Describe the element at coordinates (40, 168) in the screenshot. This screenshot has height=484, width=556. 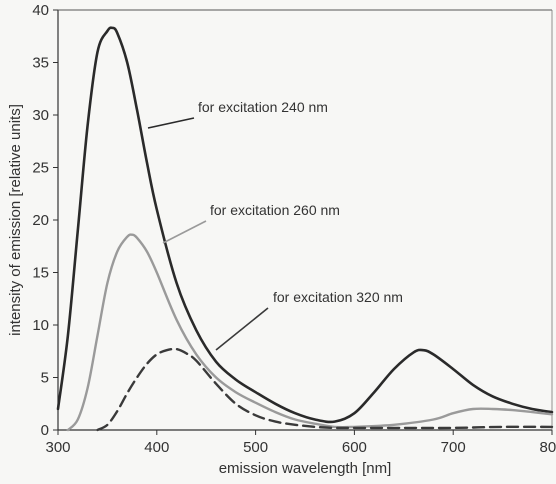
I see `y-tick-label: 25` at that location.